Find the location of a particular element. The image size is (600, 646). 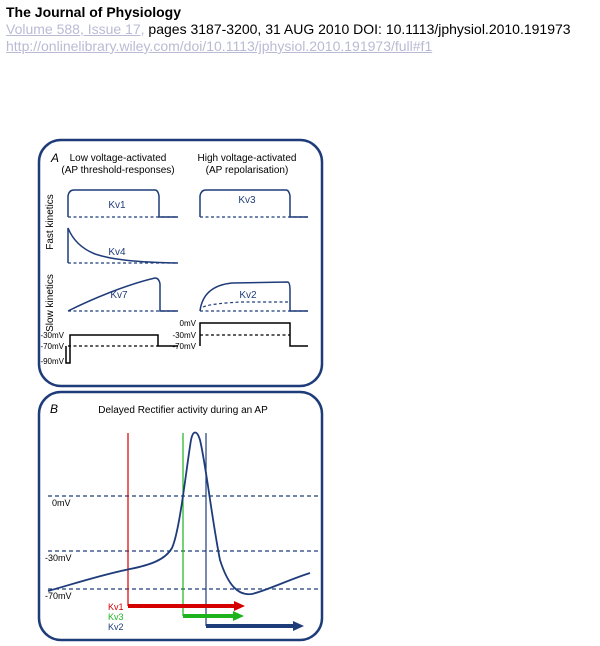

label-70mv: -70mV is located at coordinates (58, 596).